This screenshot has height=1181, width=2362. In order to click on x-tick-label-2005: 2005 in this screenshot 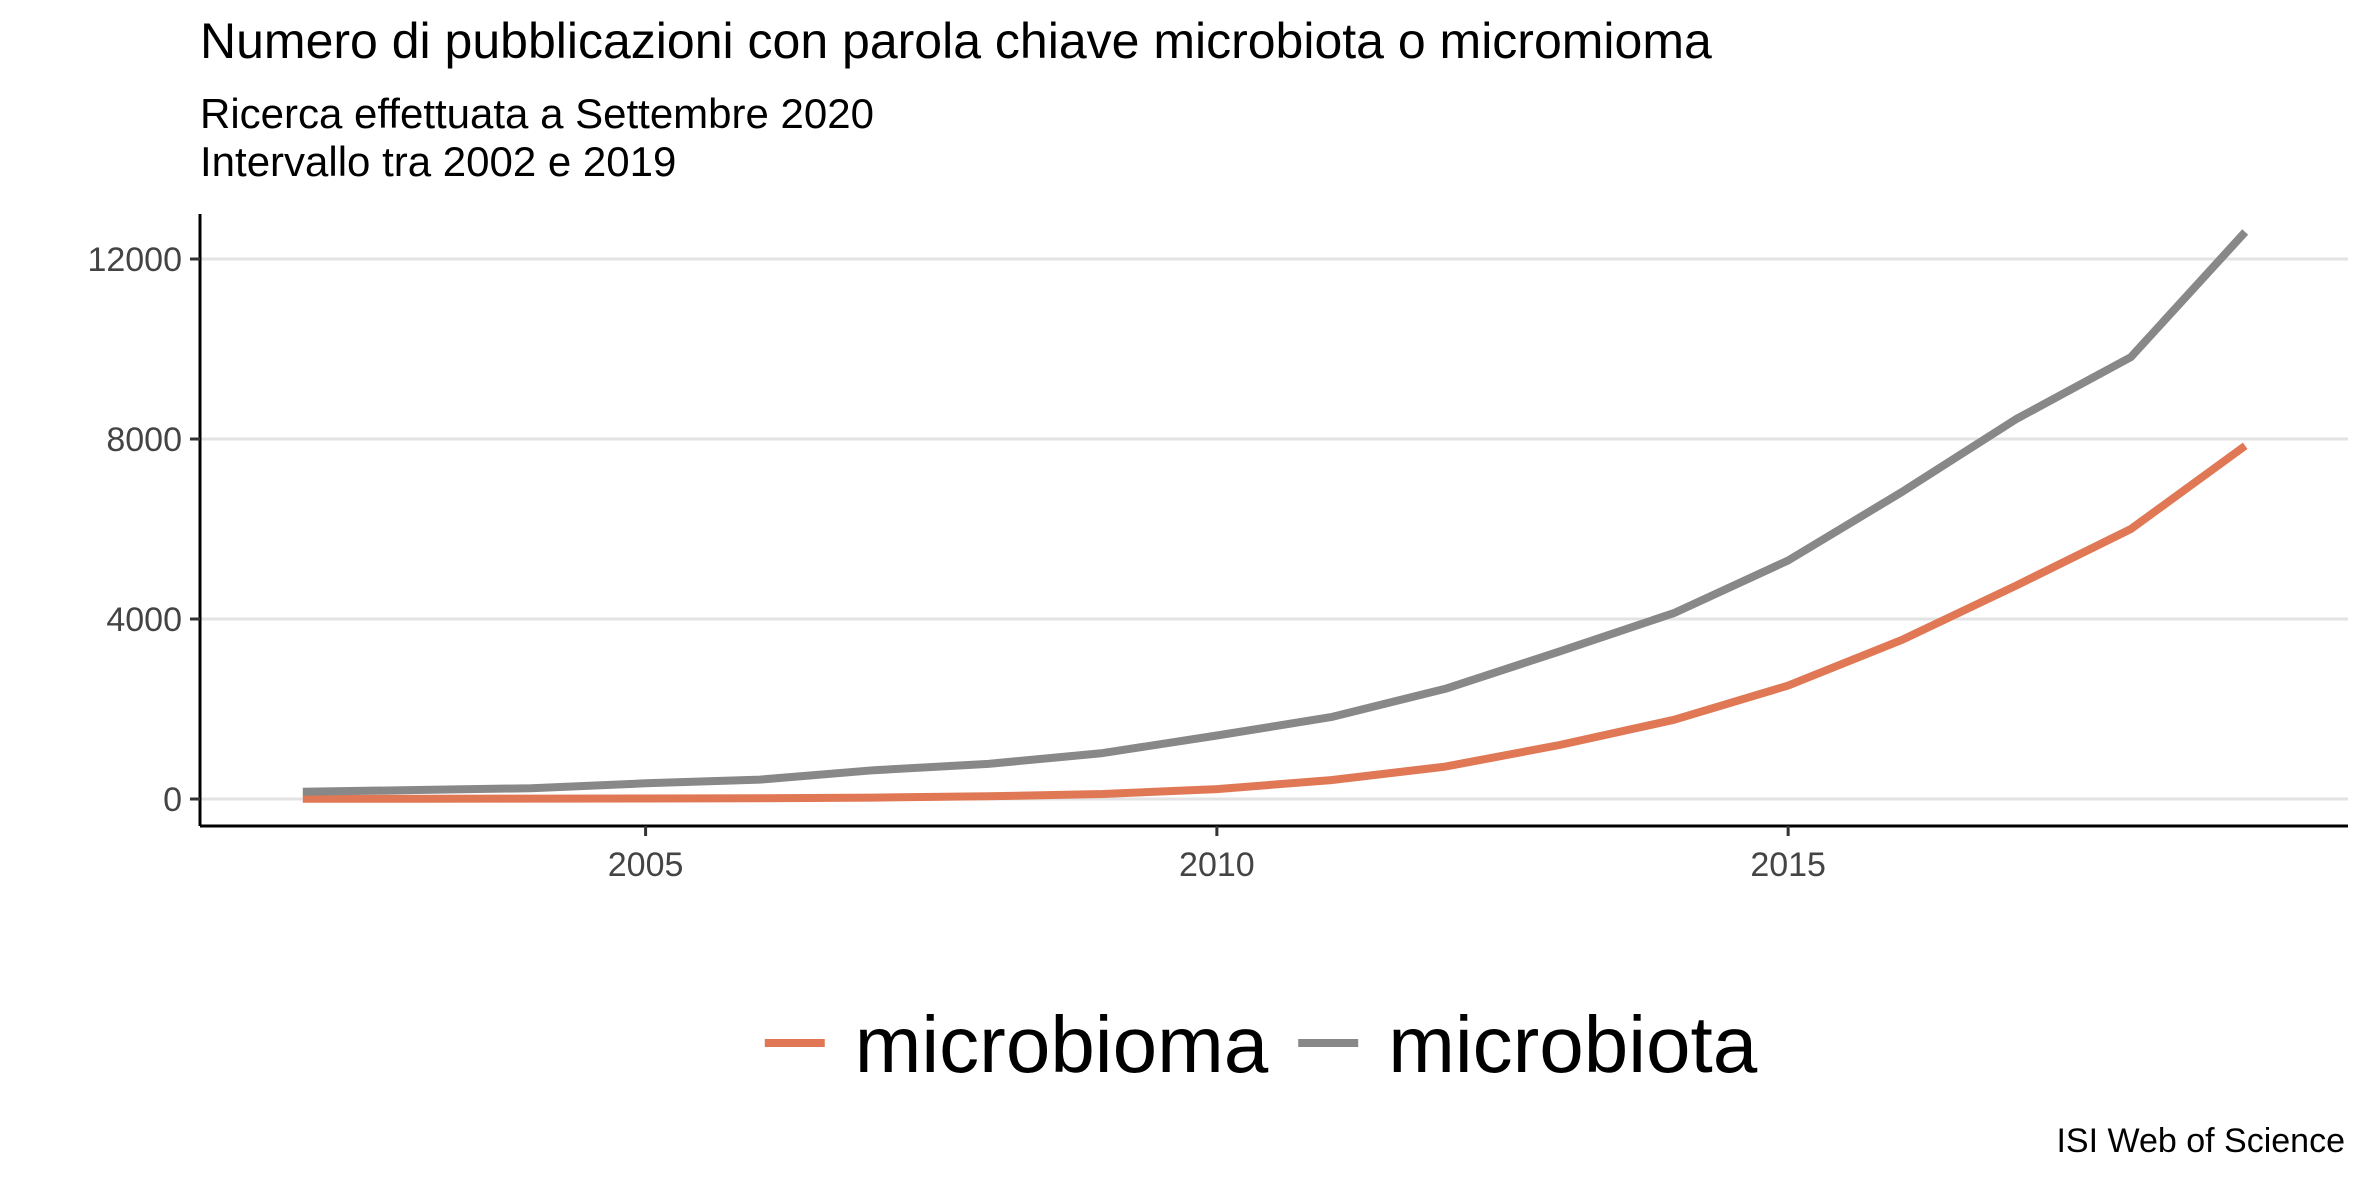, I will do `click(646, 865)`.